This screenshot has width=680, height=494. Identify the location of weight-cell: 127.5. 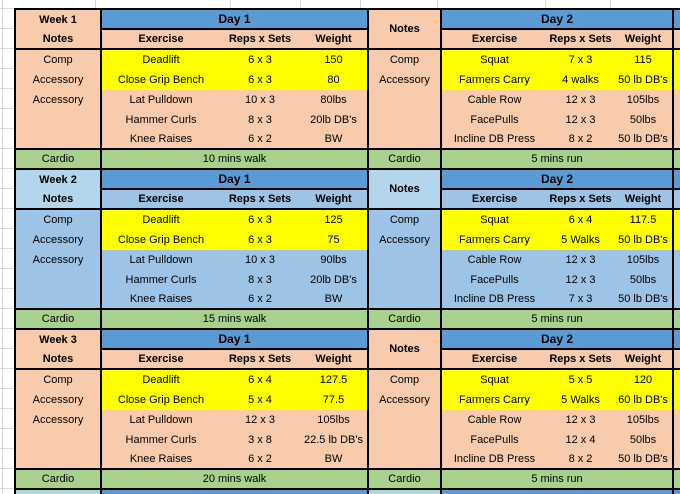
(334, 380).